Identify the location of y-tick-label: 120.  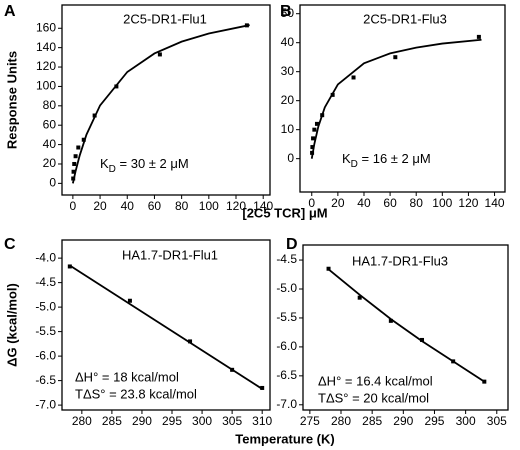
(46, 66).